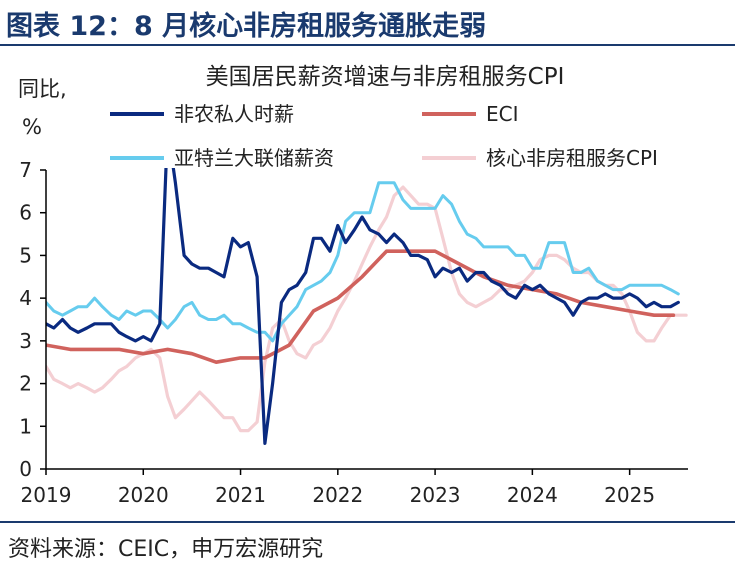 The width and height of the screenshot is (735, 570). Describe the element at coordinates (32, 127) in the screenshot. I see `y-axis-unit: %` at that location.